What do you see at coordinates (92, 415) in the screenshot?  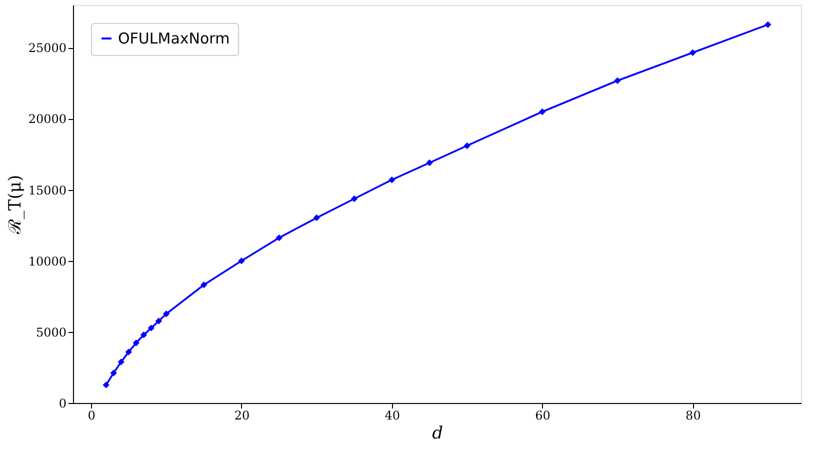 I see `x-tick-label: 0` at bounding box center [92, 415].